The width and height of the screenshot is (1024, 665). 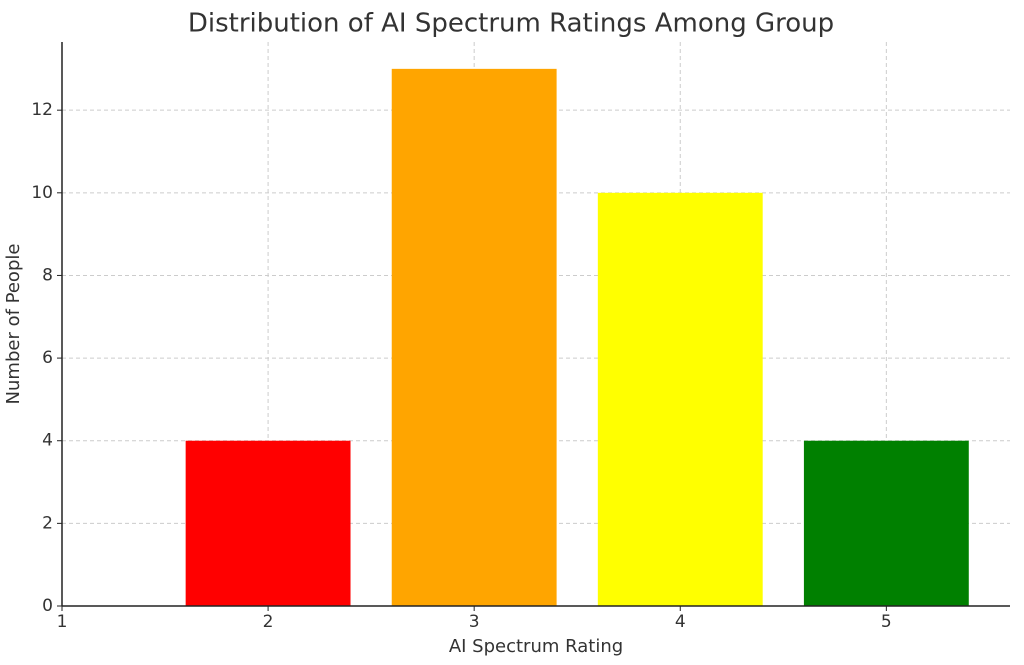 What do you see at coordinates (47, 441) in the screenshot?
I see `y-tick-label: 4` at bounding box center [47, 441].